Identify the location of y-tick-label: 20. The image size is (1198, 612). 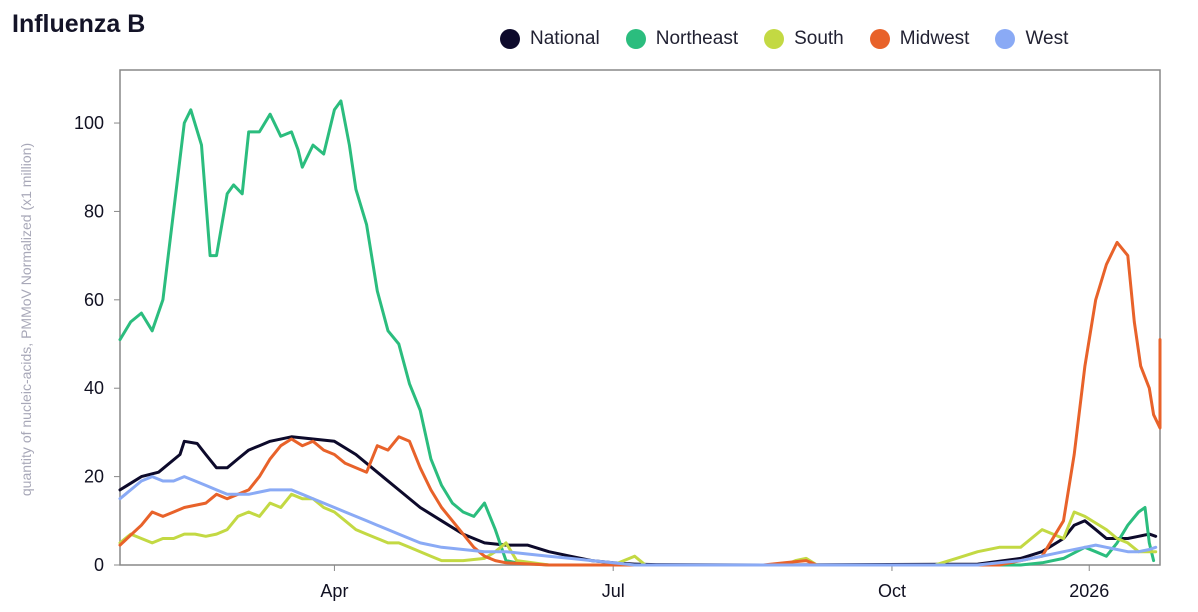
(94, 477).